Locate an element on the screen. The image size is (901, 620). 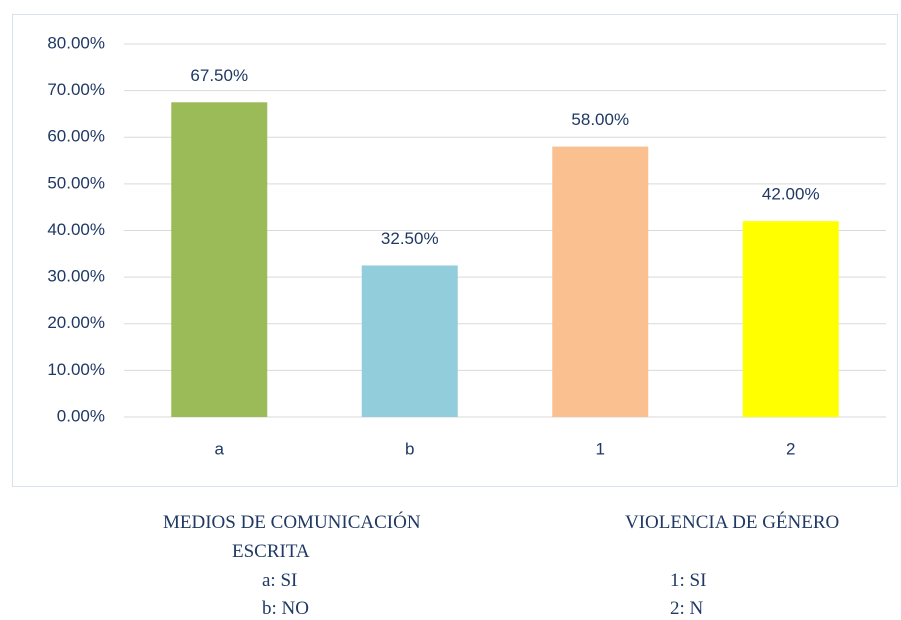
annotation: 2: N is located at coordinates (687, 608).